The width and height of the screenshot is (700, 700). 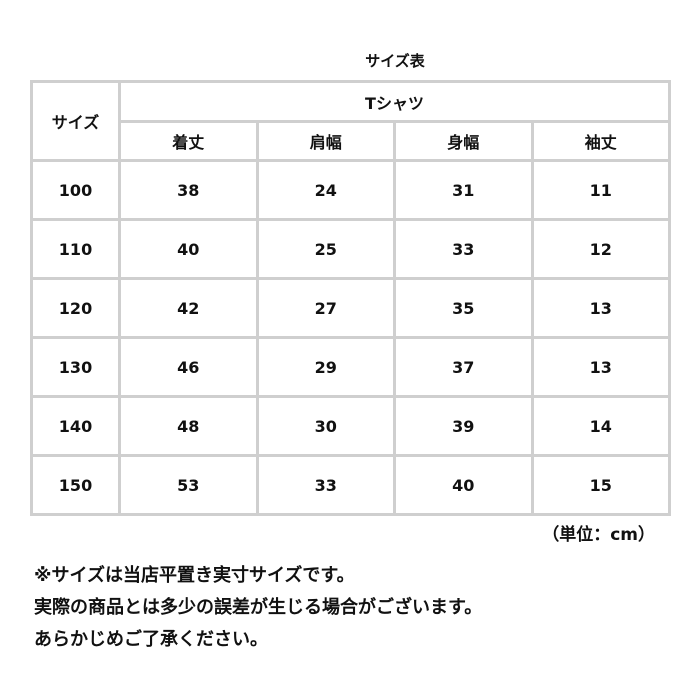 What do you see at coordinates (463, 141) in the screenshot?
I see `column-header: 身幅` at bounding box center [463, 141].